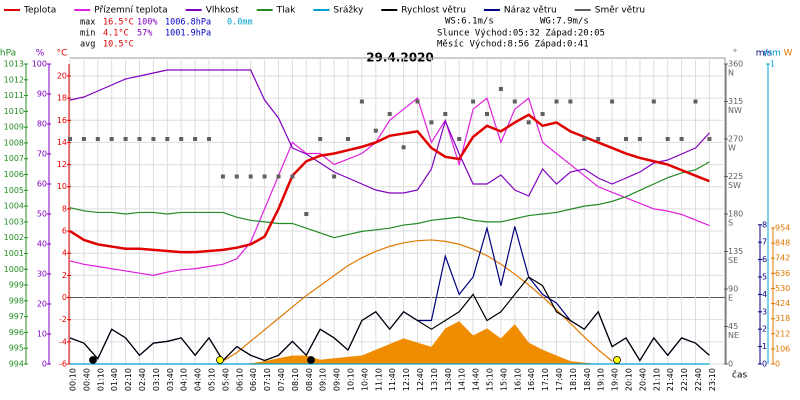  Describe the element at coordinates (378, 379) in the screenshot. I see `x-tick-label: 11:10` at that location.